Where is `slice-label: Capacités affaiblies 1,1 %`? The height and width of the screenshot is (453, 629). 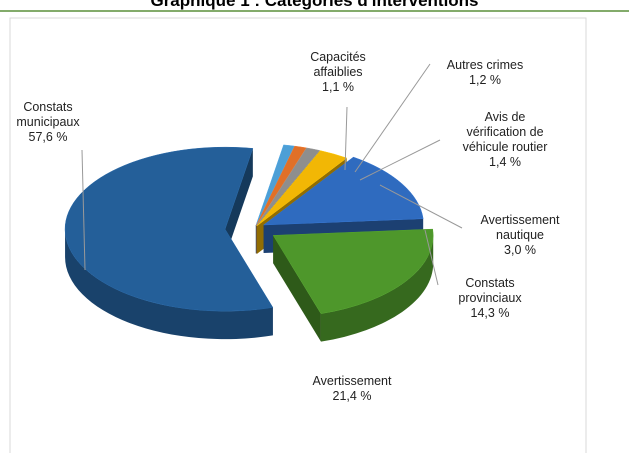
slice-label: Capacités affaiblies 1,1 % is located at coordinates (338, 72).